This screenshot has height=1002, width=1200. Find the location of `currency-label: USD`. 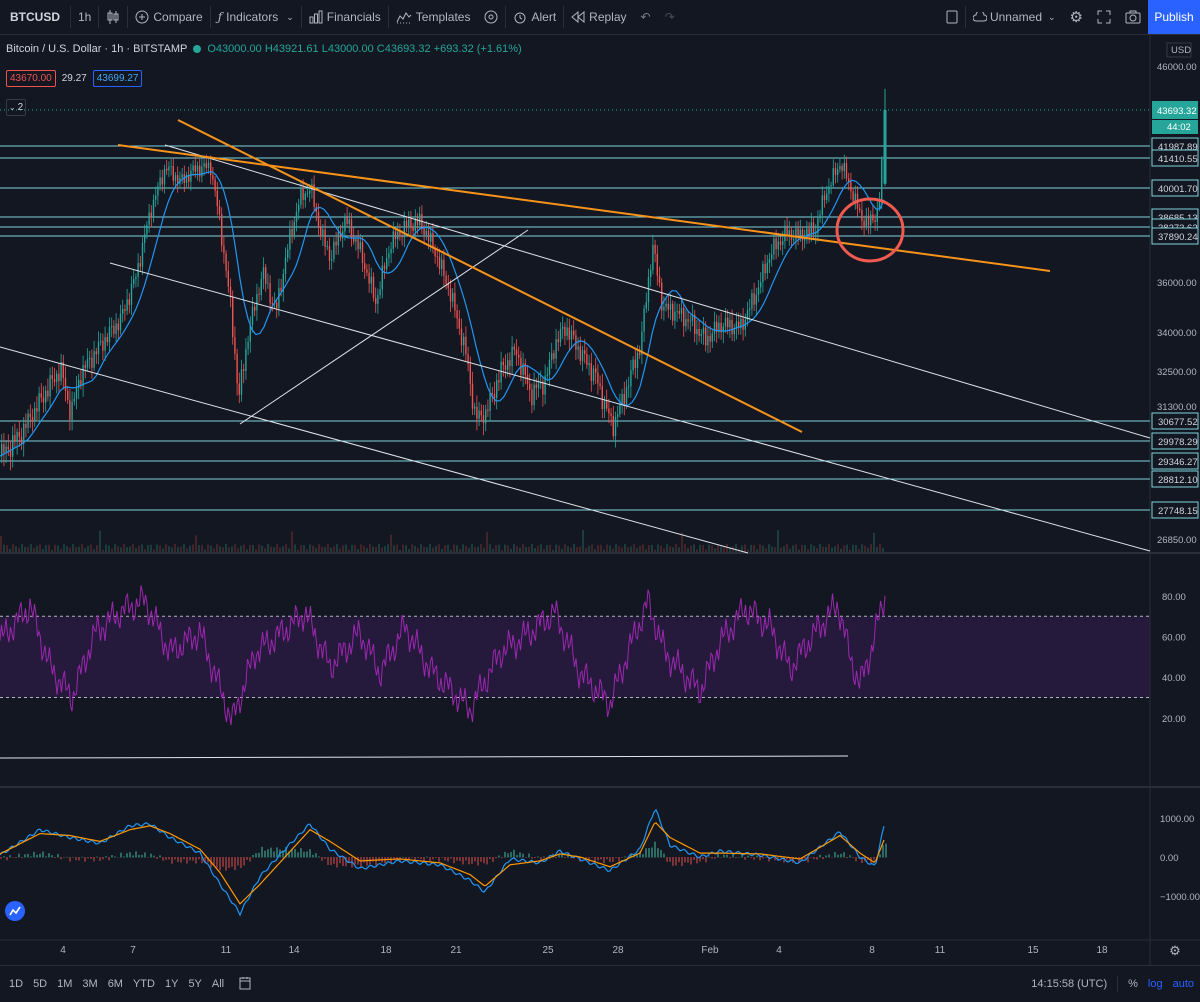

currency-label: USD is located at coordinates (1181, 50).